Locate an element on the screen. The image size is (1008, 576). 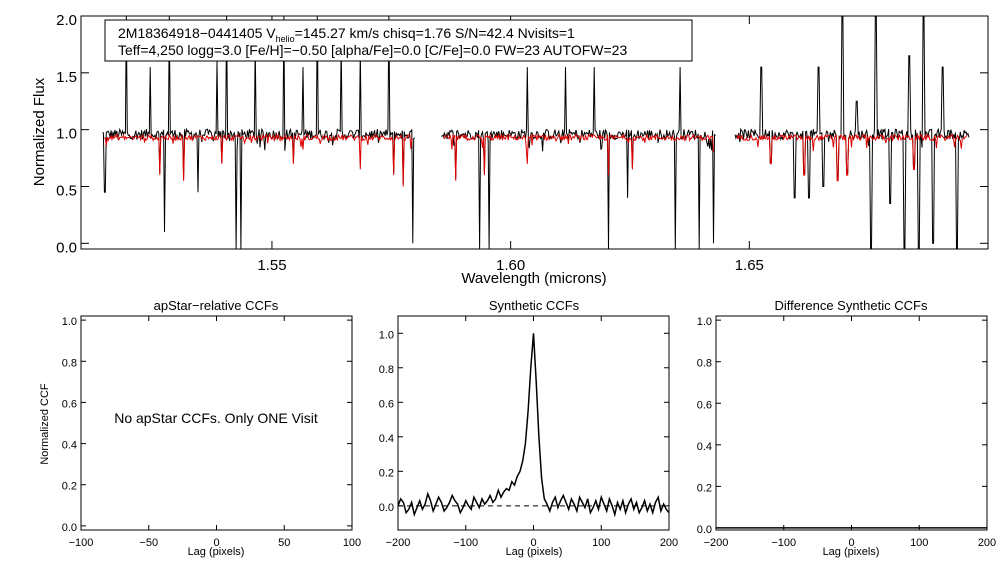
apstar-note: No apStar CCFs. Only ONE Visit is located at coordinates (216, 418).